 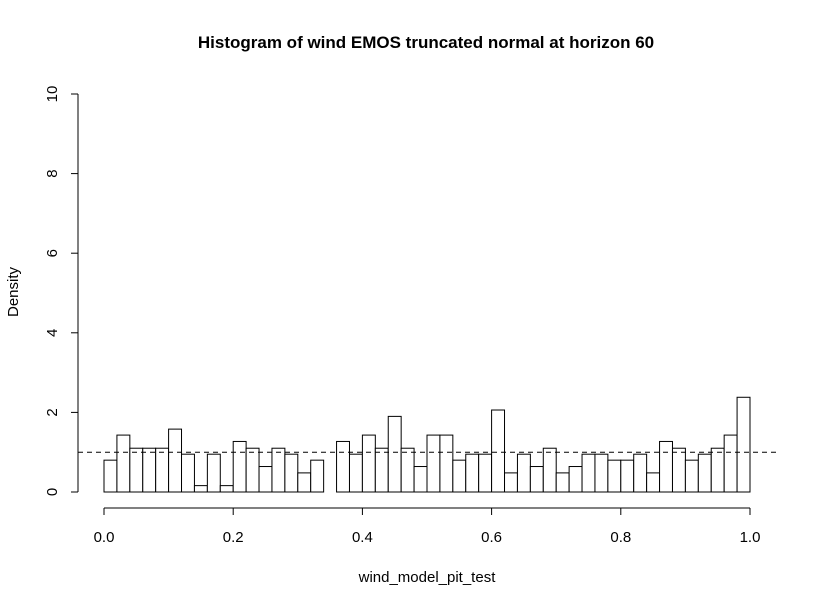 I want to click on y-tick-label: 6, so click(x=52, y=253).